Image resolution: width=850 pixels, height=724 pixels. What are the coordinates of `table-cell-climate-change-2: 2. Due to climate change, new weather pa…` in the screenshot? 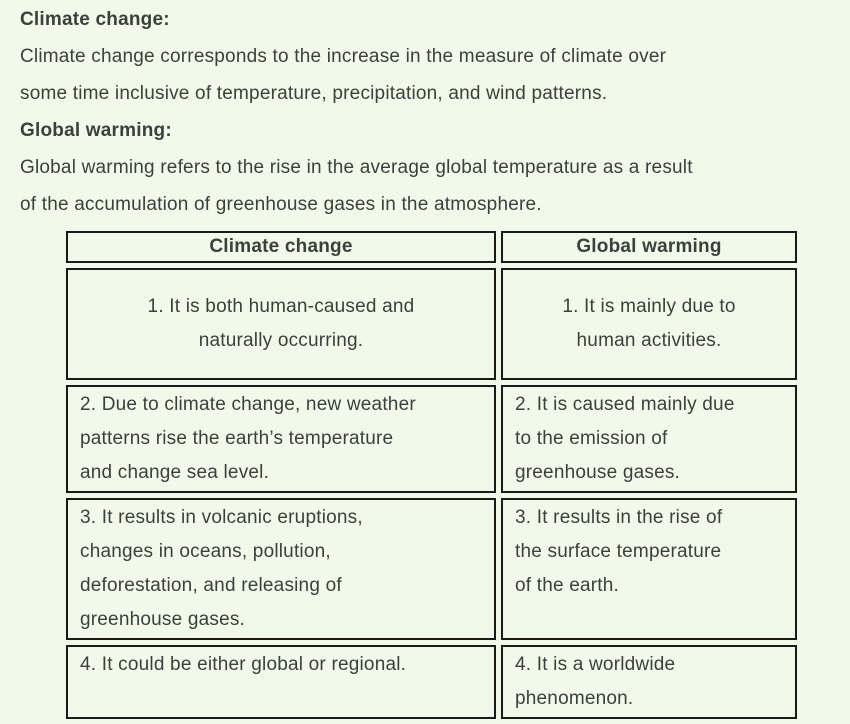 It's located at (281, 439).